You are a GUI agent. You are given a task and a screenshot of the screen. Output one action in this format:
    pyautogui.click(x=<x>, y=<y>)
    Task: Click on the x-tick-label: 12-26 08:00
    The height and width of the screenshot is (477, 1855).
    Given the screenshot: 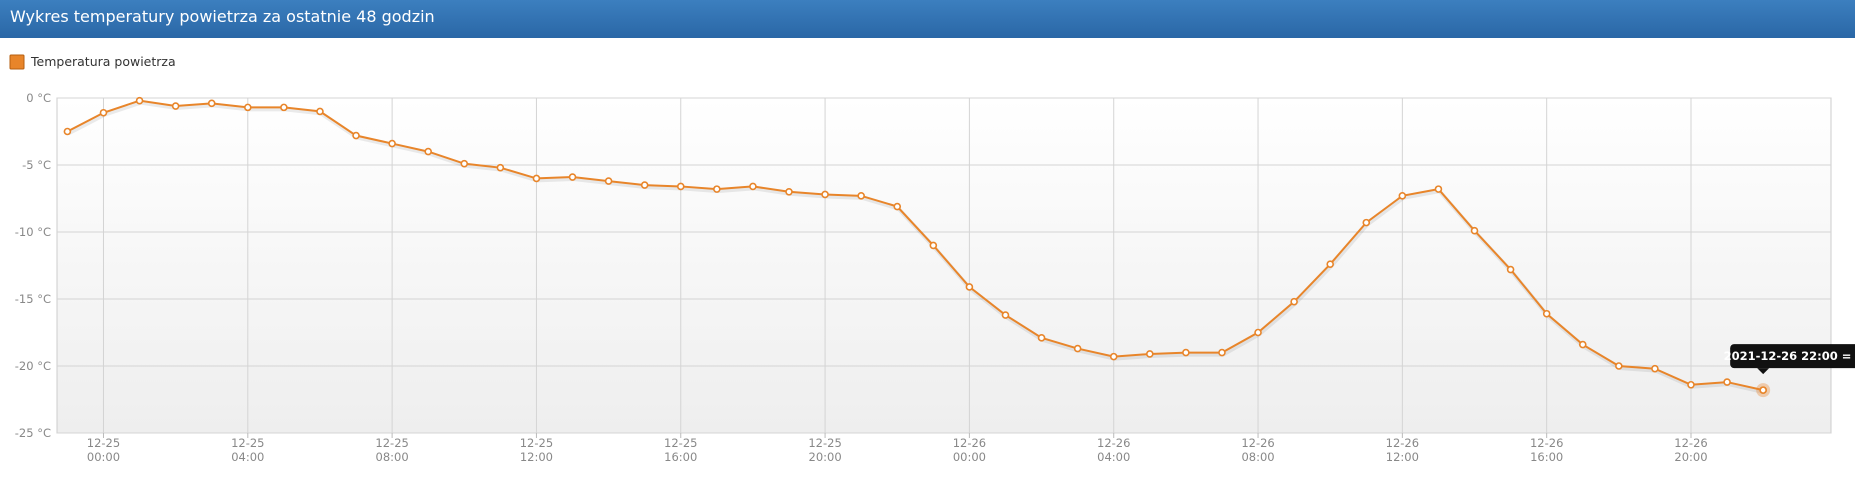 What is the action you would take?
    pyautogui.click(x=1257, y=450)
    